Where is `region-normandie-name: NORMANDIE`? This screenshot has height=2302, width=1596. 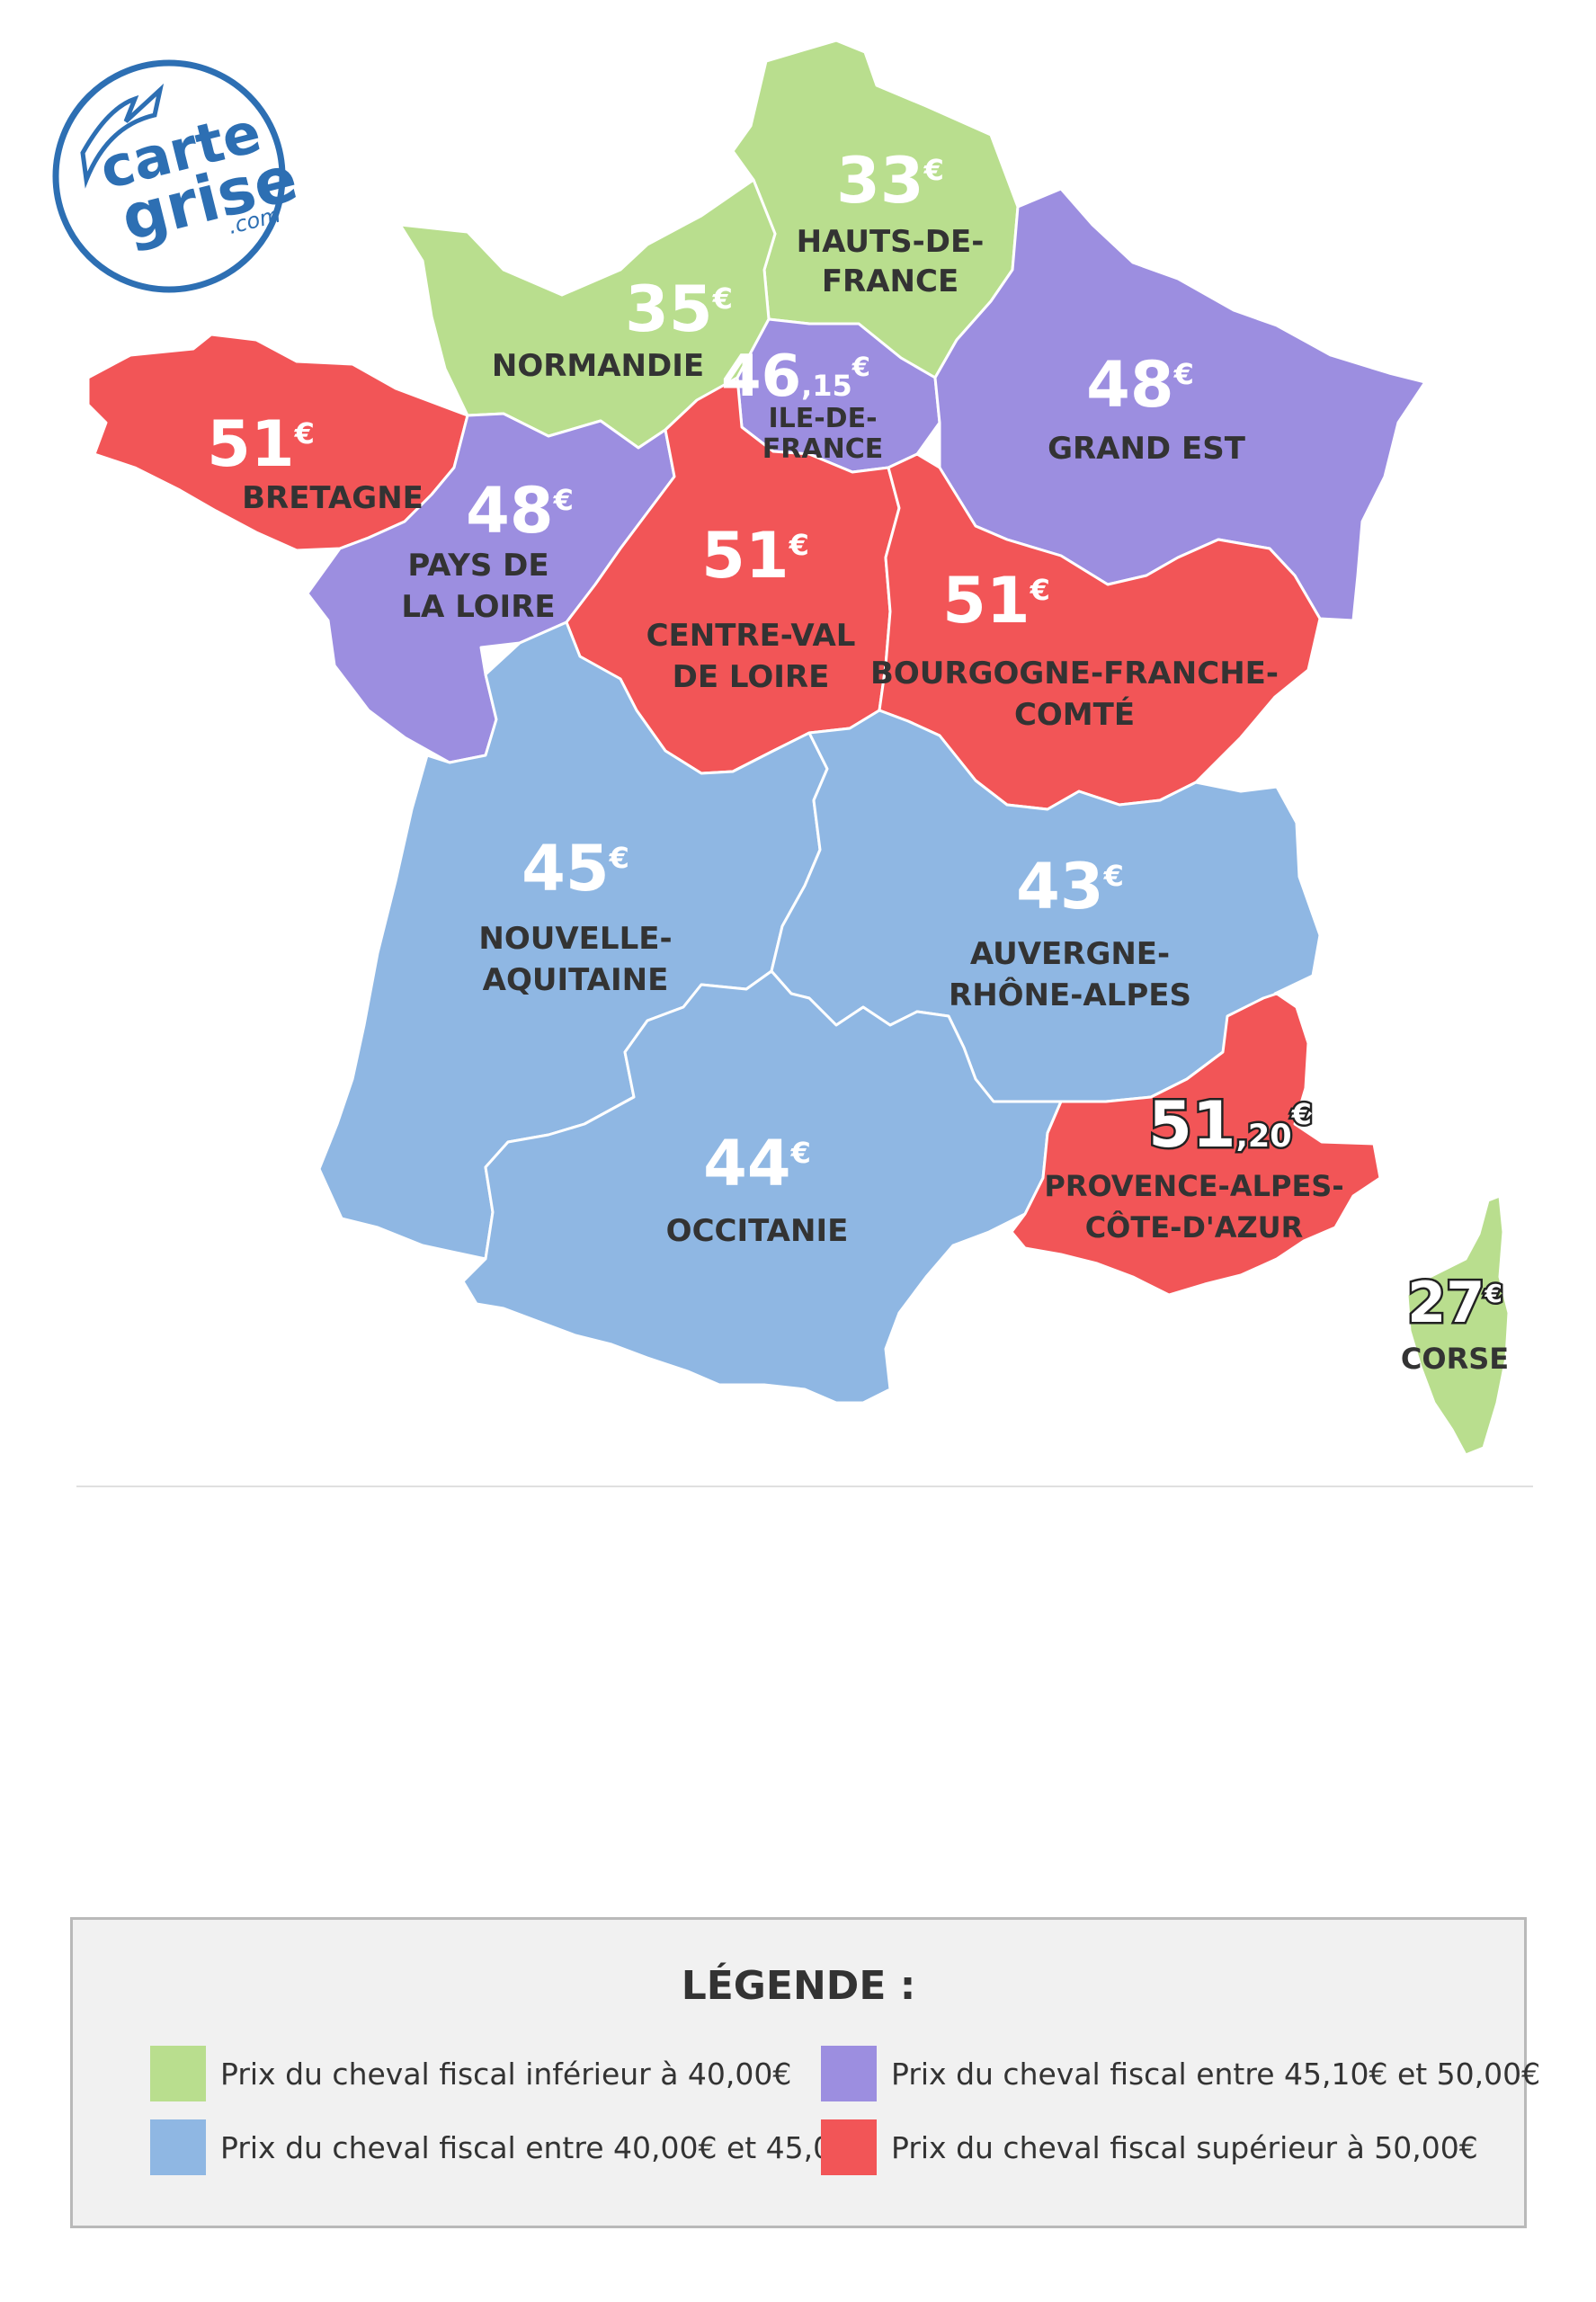
region-normandie-name: NORMANDIE is located at coordinates (598, 366).